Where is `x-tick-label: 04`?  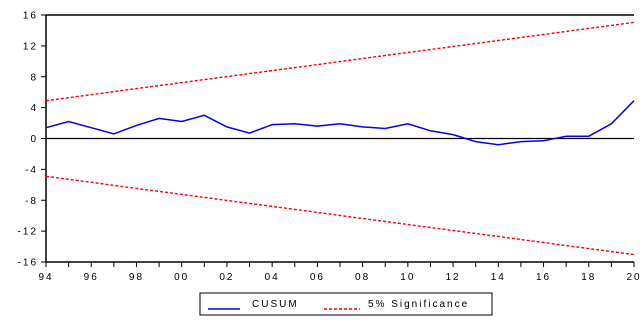 x-tick-label: 04 is located at coordinates (272, 277).